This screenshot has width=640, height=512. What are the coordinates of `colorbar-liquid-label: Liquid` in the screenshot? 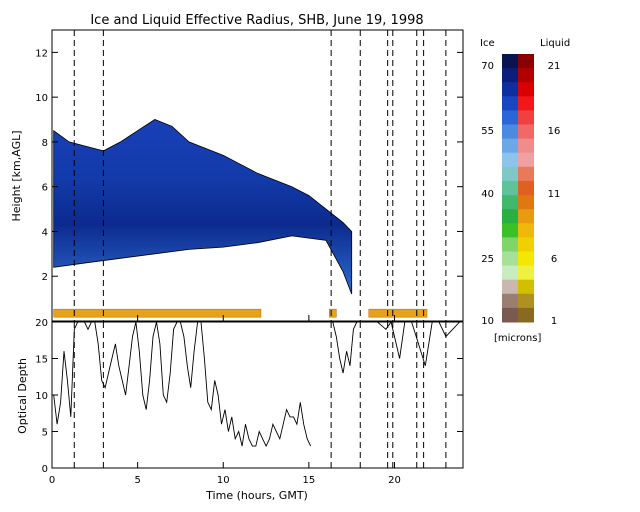 It's located at (555, 43).